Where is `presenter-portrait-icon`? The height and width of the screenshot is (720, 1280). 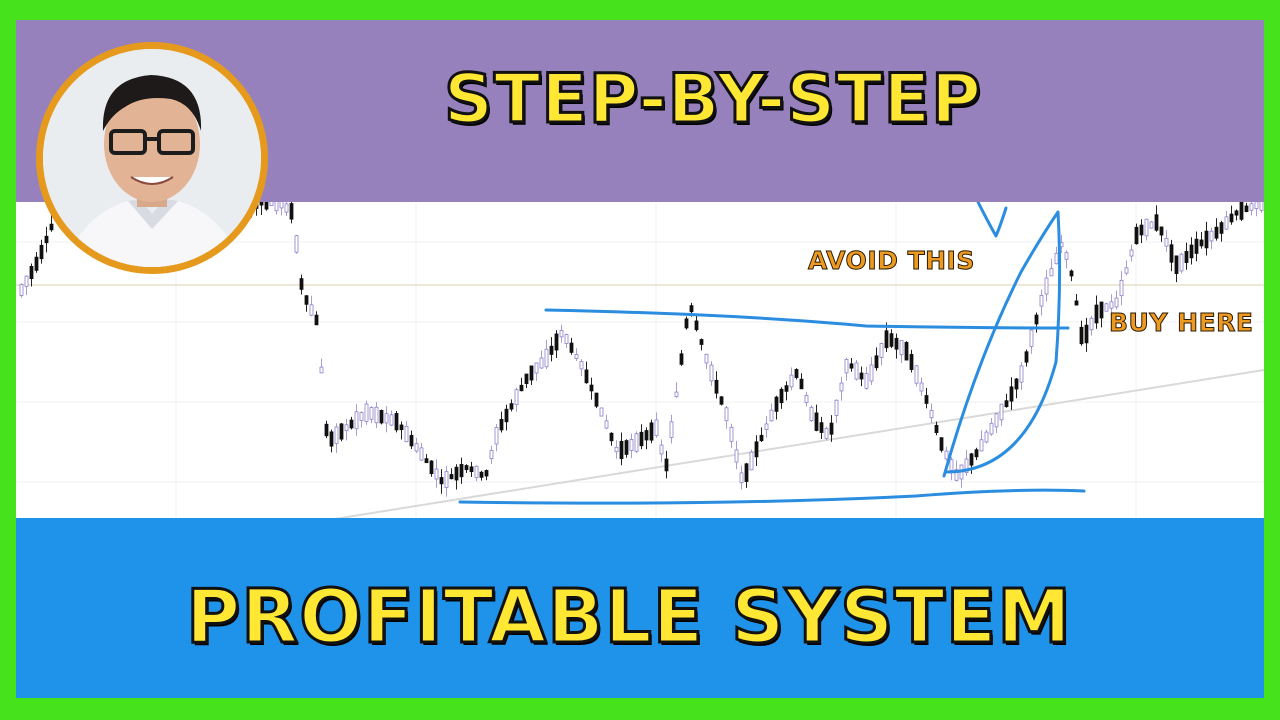
presenter-portrait-icon is located at coordinates (152, 158).